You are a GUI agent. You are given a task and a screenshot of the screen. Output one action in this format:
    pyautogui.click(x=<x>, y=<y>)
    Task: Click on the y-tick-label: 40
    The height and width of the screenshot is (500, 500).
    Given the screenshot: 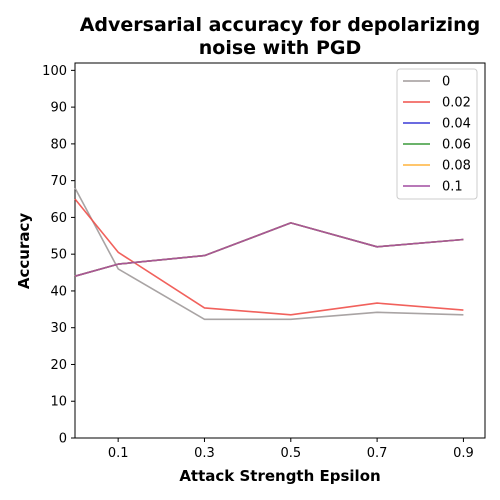 What is the action you would take?
    pyautogui.click(x=58, y=291)
    